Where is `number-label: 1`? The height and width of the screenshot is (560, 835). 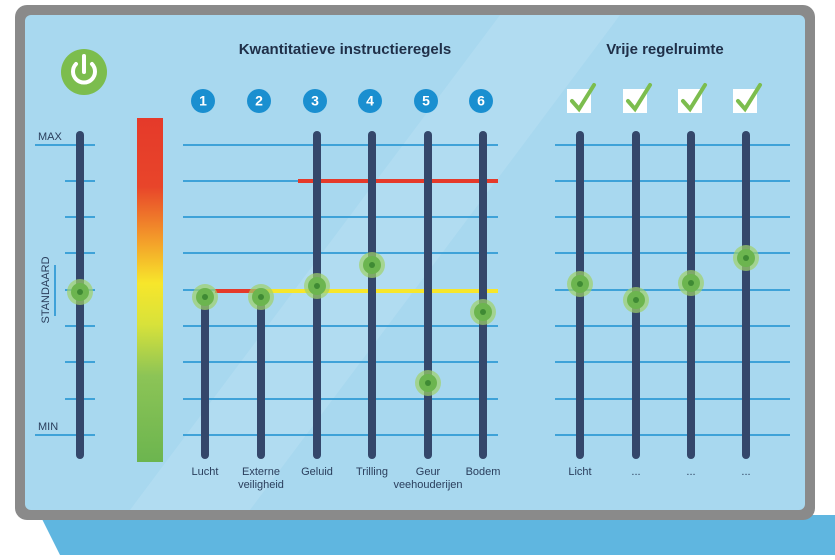 number-label: 1 is located at coordinates (203, 101).